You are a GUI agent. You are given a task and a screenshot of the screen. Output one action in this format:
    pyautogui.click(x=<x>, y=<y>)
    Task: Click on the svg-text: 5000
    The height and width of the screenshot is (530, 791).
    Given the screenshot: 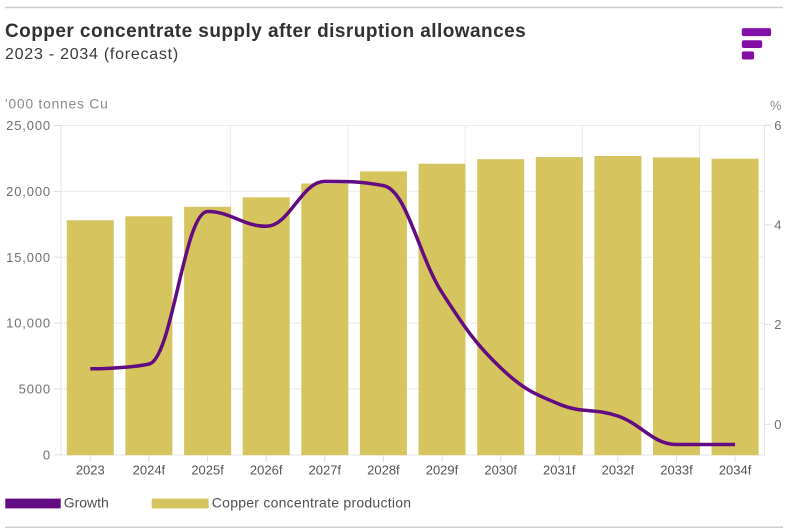 What is the action you would take?
    pyautogui.click(x=35, y=389)
    